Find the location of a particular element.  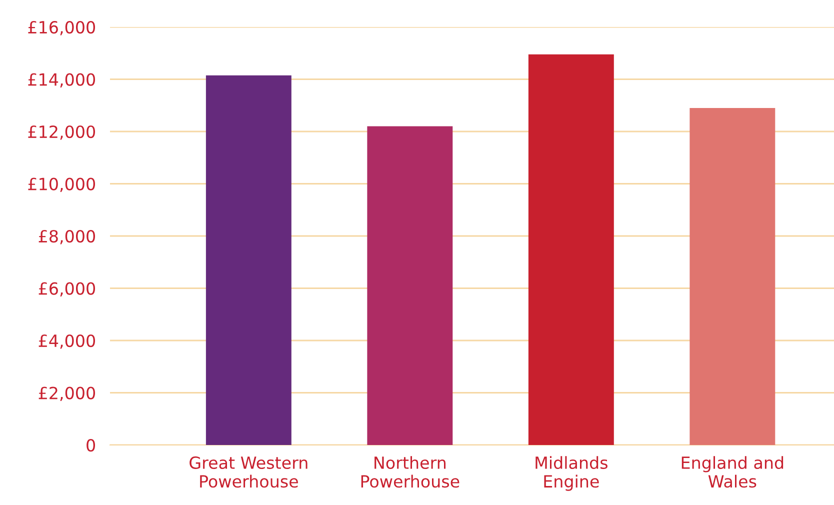

x-tick-label: Northern Powerhouse is located at coordinates (410, 472).